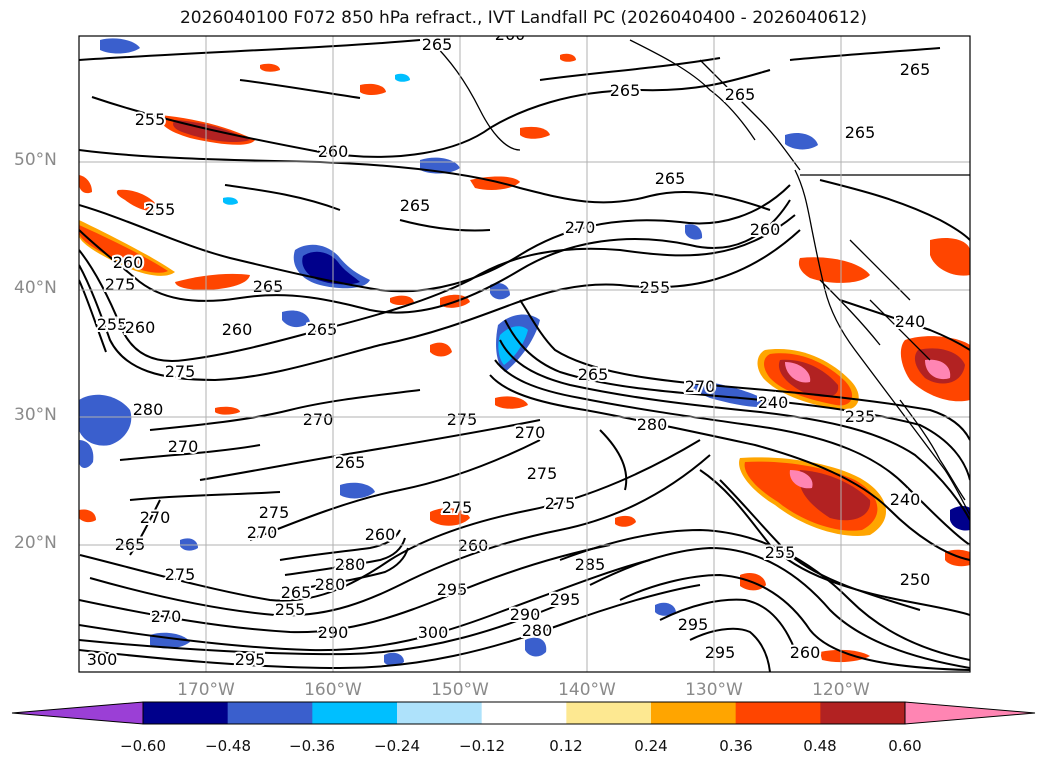 This screenshot has height=765, width=1047. What do you see at coordinates (35, 160) in the screenshot?
I see `lat-label-50n: 50°N` at bounding box center [35, 160].